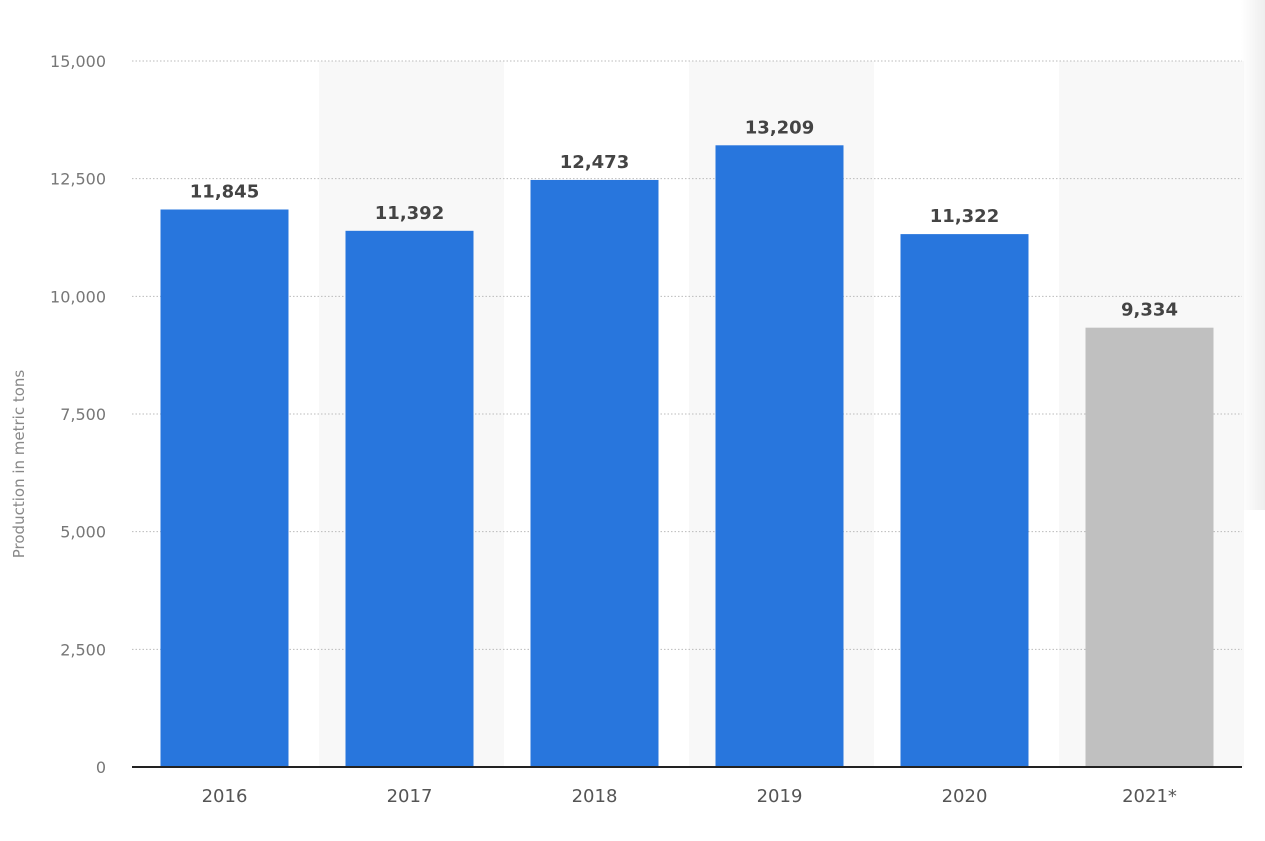 The image size is (1265, 841). I want to click on y-tick-label: 2,500, so click(83, 649).